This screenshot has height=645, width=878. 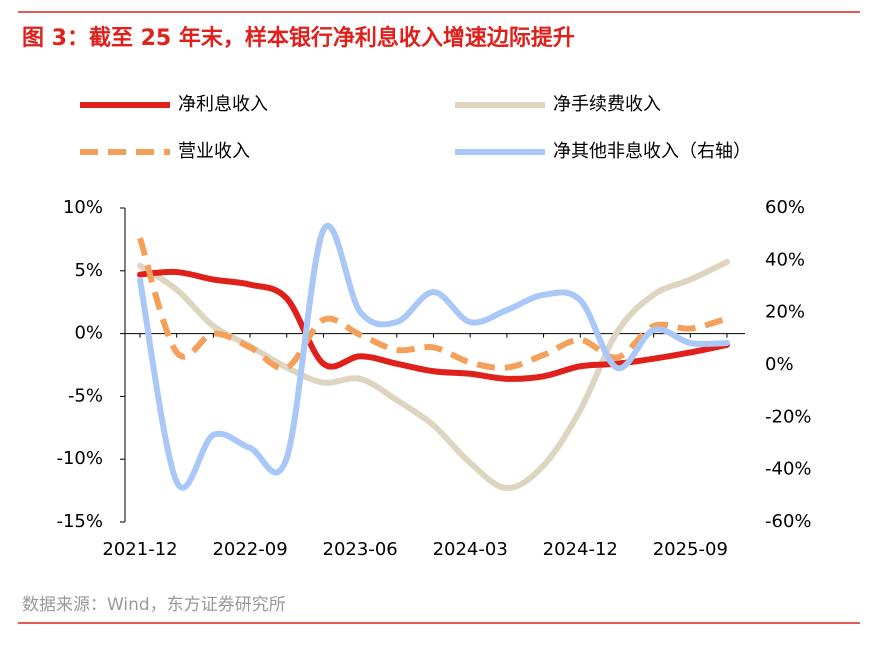 What do you see at coordinates (88, 333) in the screenshot?
I see `y-tick-label: 0%` at bounding box center [88, 333].